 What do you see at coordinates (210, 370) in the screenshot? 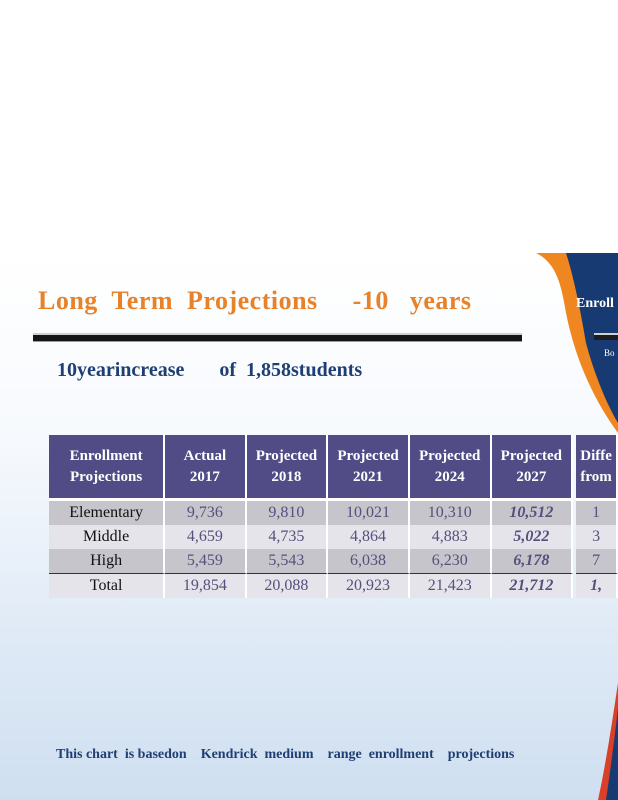
I see `slide-subtitle: 10yearincrease of 1,858students` at bounding box center [210, 370].